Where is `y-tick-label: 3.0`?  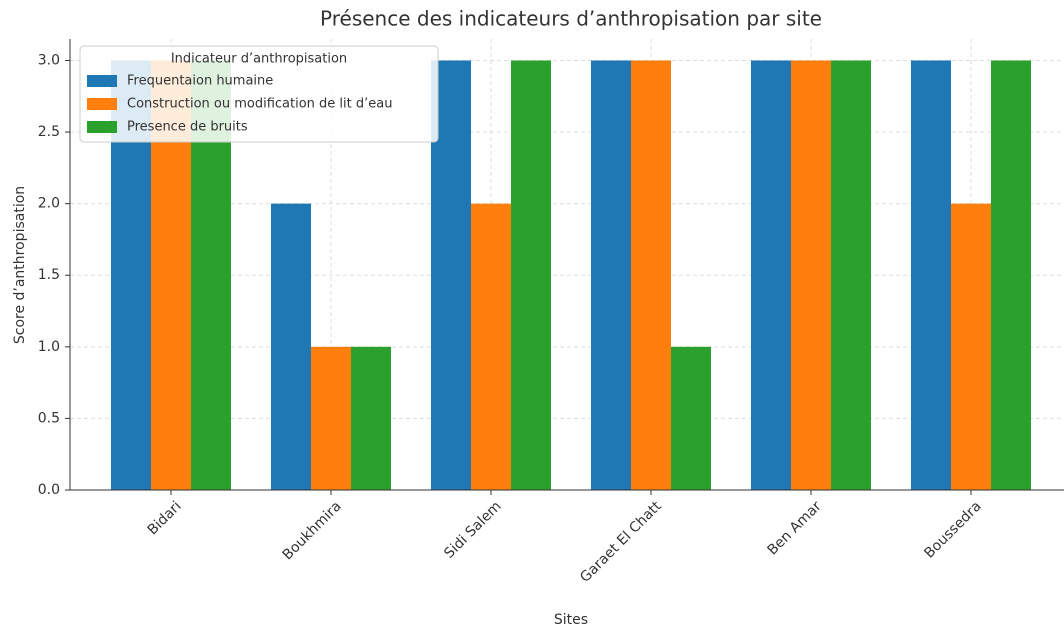
y-tick-label: 3.0 is located at coordinates (49, 60).